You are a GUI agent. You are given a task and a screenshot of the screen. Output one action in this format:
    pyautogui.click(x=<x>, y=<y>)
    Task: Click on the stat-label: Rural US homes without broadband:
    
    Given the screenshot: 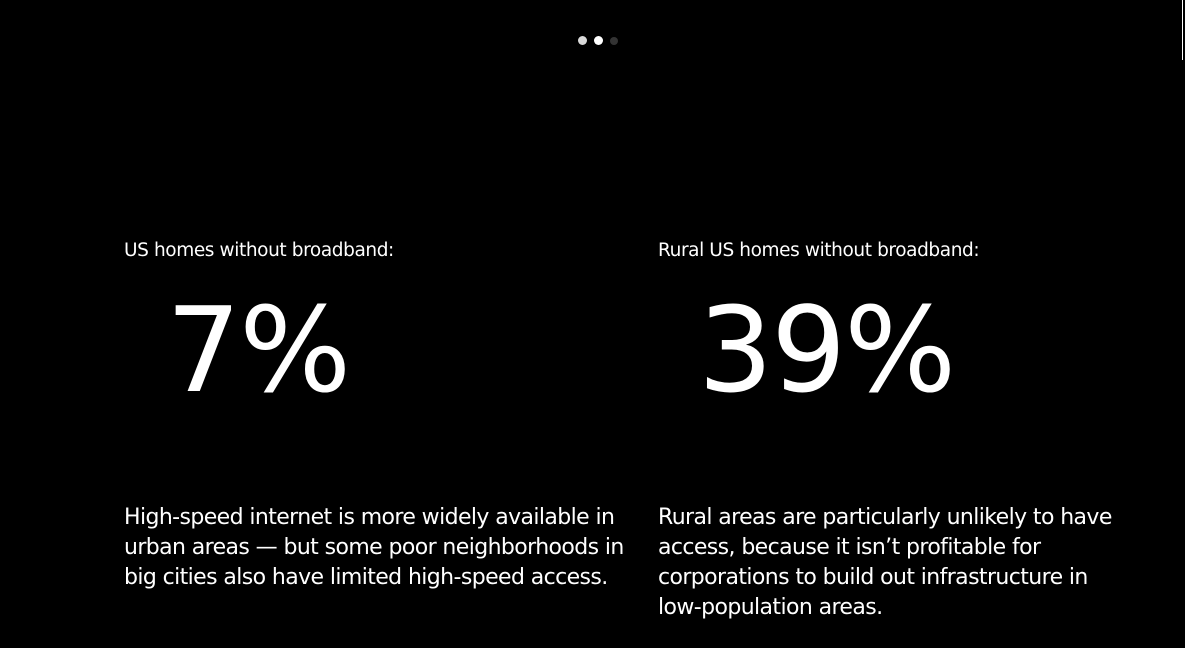 What is the action you would take?
    pyautogui.click(x=819, y=250)
    